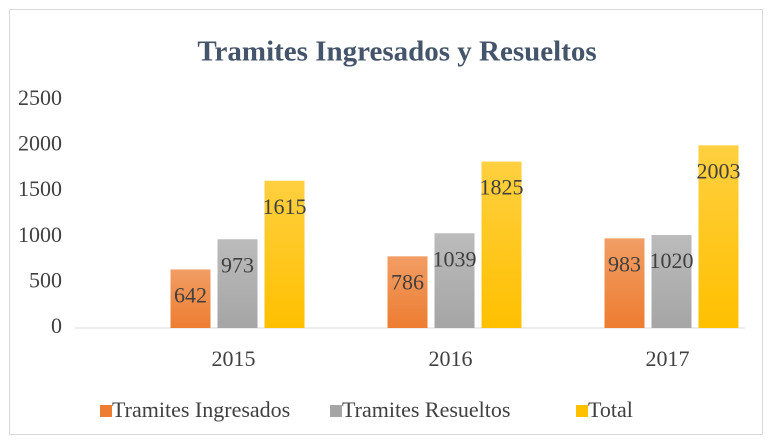 This screenshot has width=773, height=445. What do you see at coordinates (455, 258) in the screenshot?
I see `data-label: 1039` at bounding box center [455, 258].